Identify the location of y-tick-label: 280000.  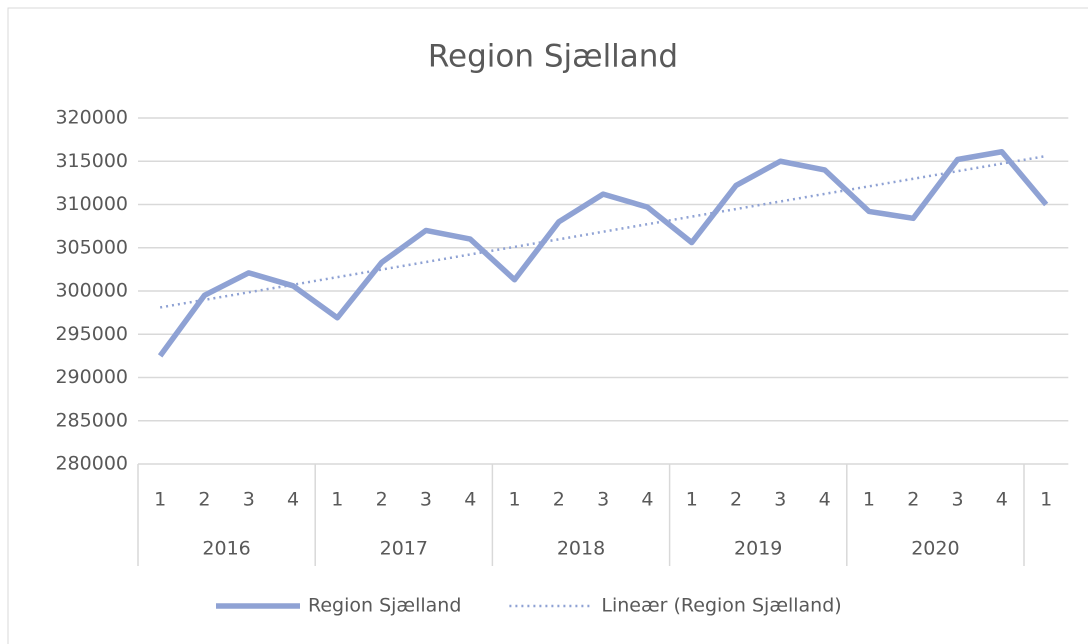
(91, 464).